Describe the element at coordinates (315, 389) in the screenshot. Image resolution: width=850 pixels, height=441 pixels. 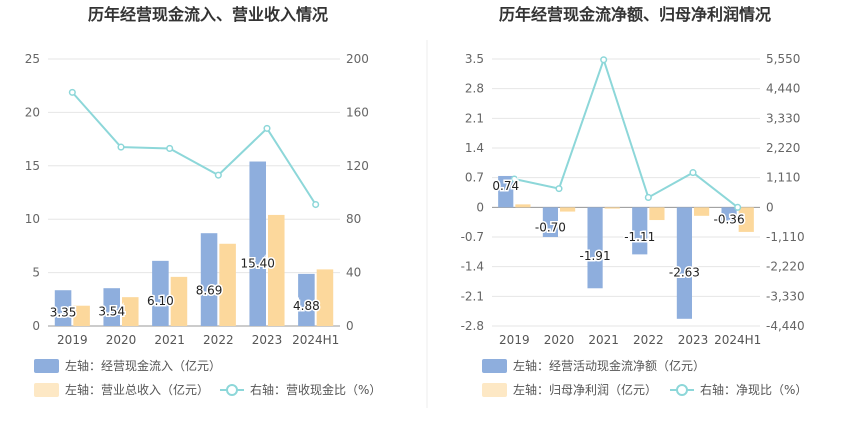
I see `legend-label-ratio: 右轴：营收现金比（%）` at that location.